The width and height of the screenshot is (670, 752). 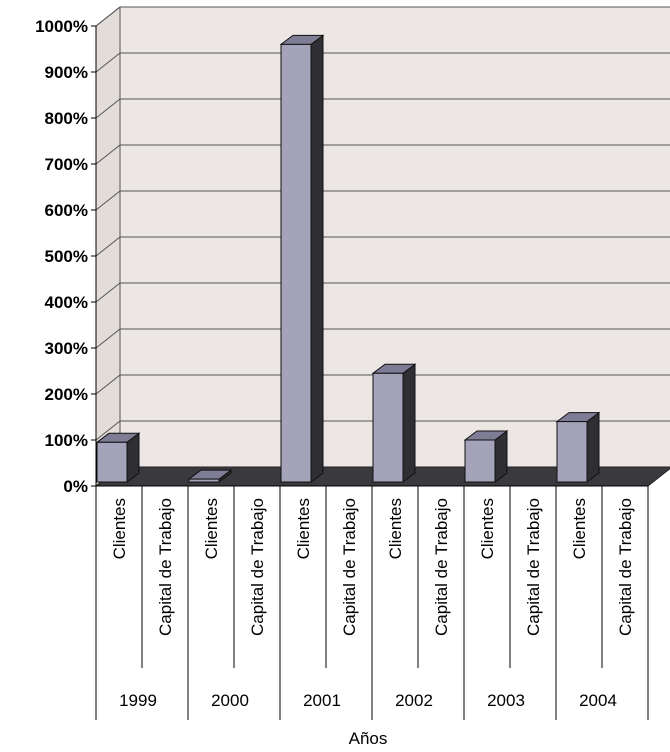 What do you see at coordinates (506, 700) in the screenshot?
I see `year-label: 2003` at bounding box center [506, 700].